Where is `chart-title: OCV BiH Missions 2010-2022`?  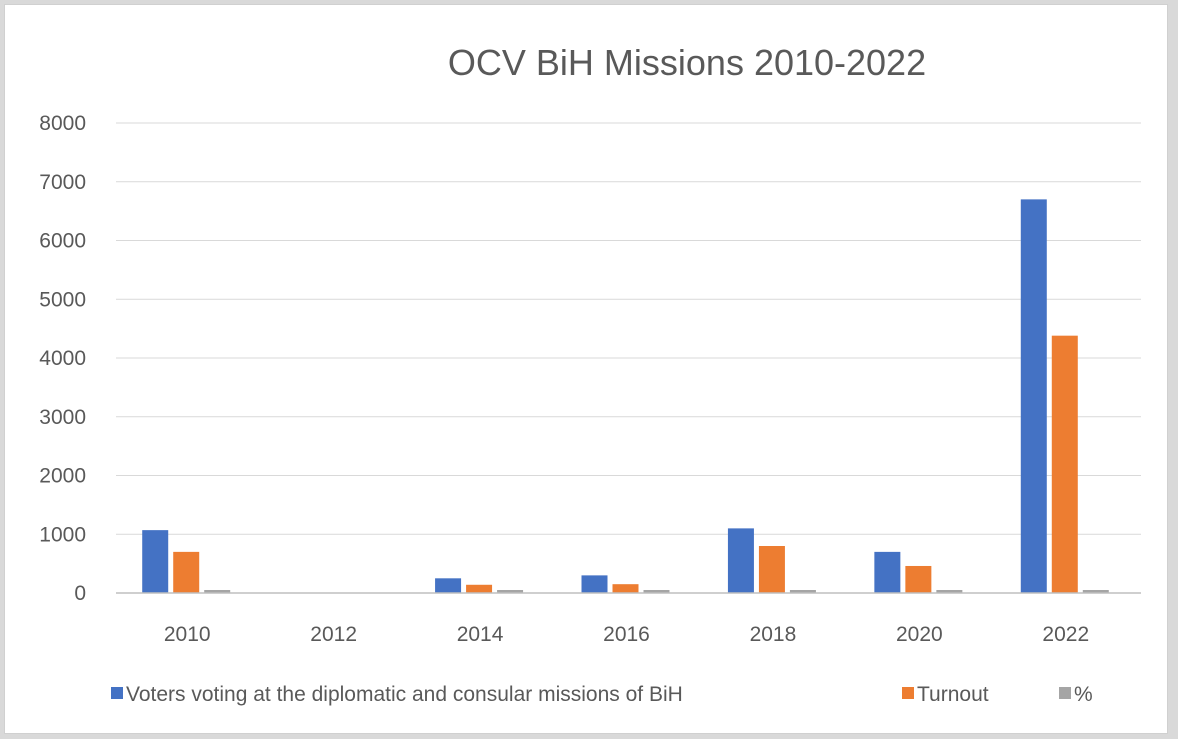 chart-title: OCV BiH Missions 2010-2022 is located at coordinates (687, 62).